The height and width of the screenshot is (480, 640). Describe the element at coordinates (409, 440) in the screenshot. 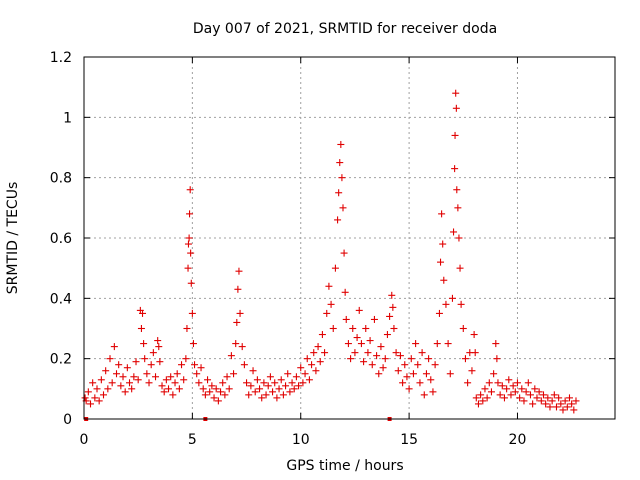

I see `x-tick-label: 15` at that location.